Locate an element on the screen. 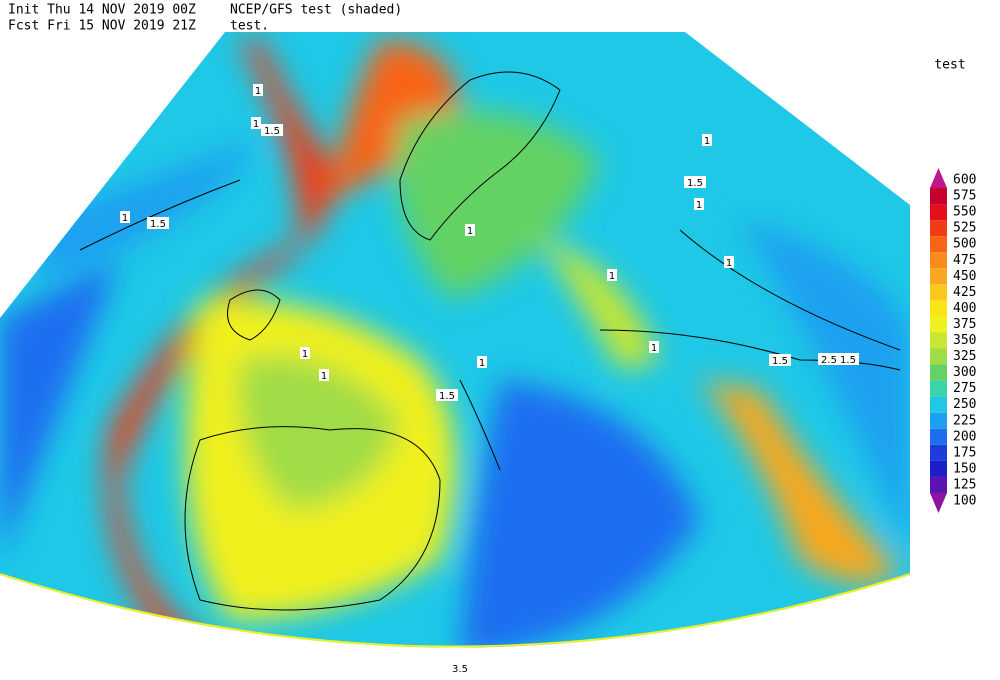 The width and height of the screenshot is (1000, 680). legend-label: 250 is located at coordinates (964, 404).